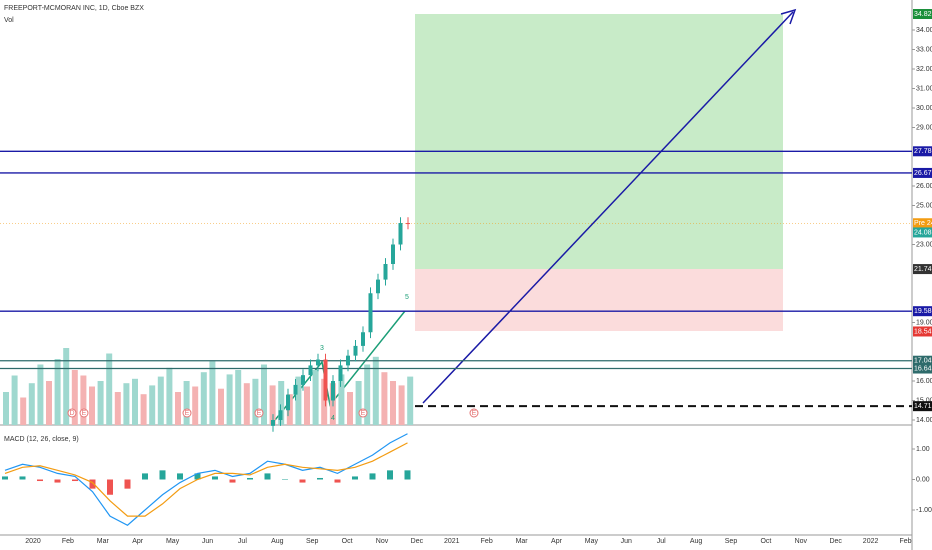  I want to click on loss-zone, so click(599, 300).